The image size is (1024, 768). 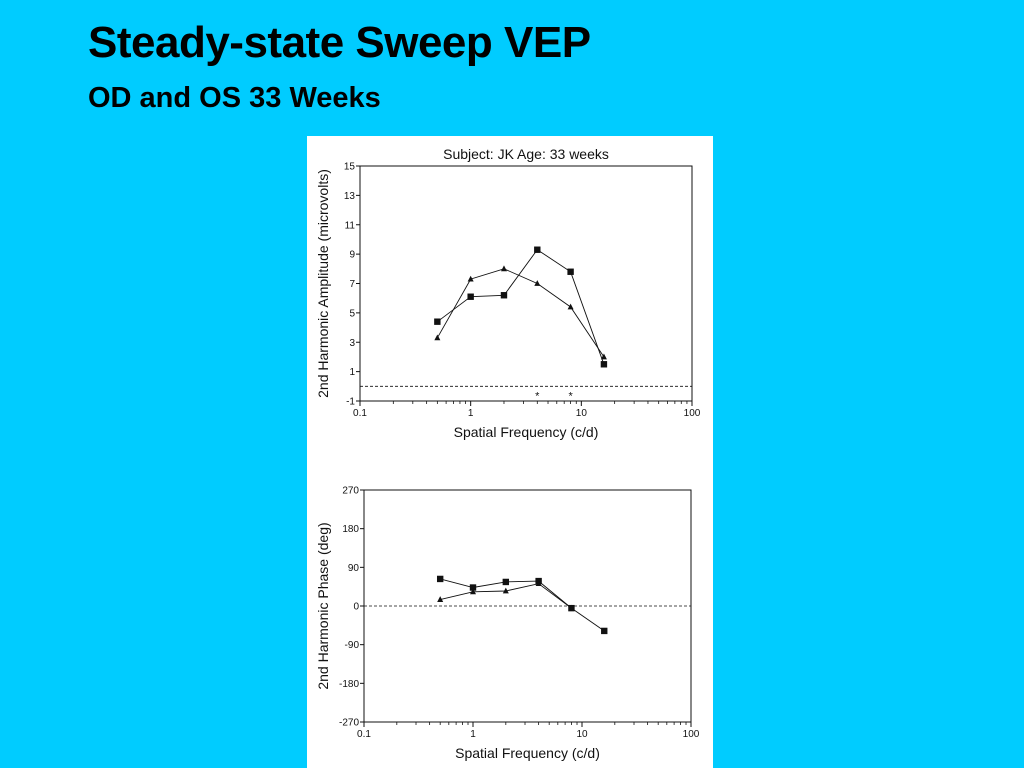 I want to click on slide-title: Steady-state Sweep VEP, so click(x=339, y=42).